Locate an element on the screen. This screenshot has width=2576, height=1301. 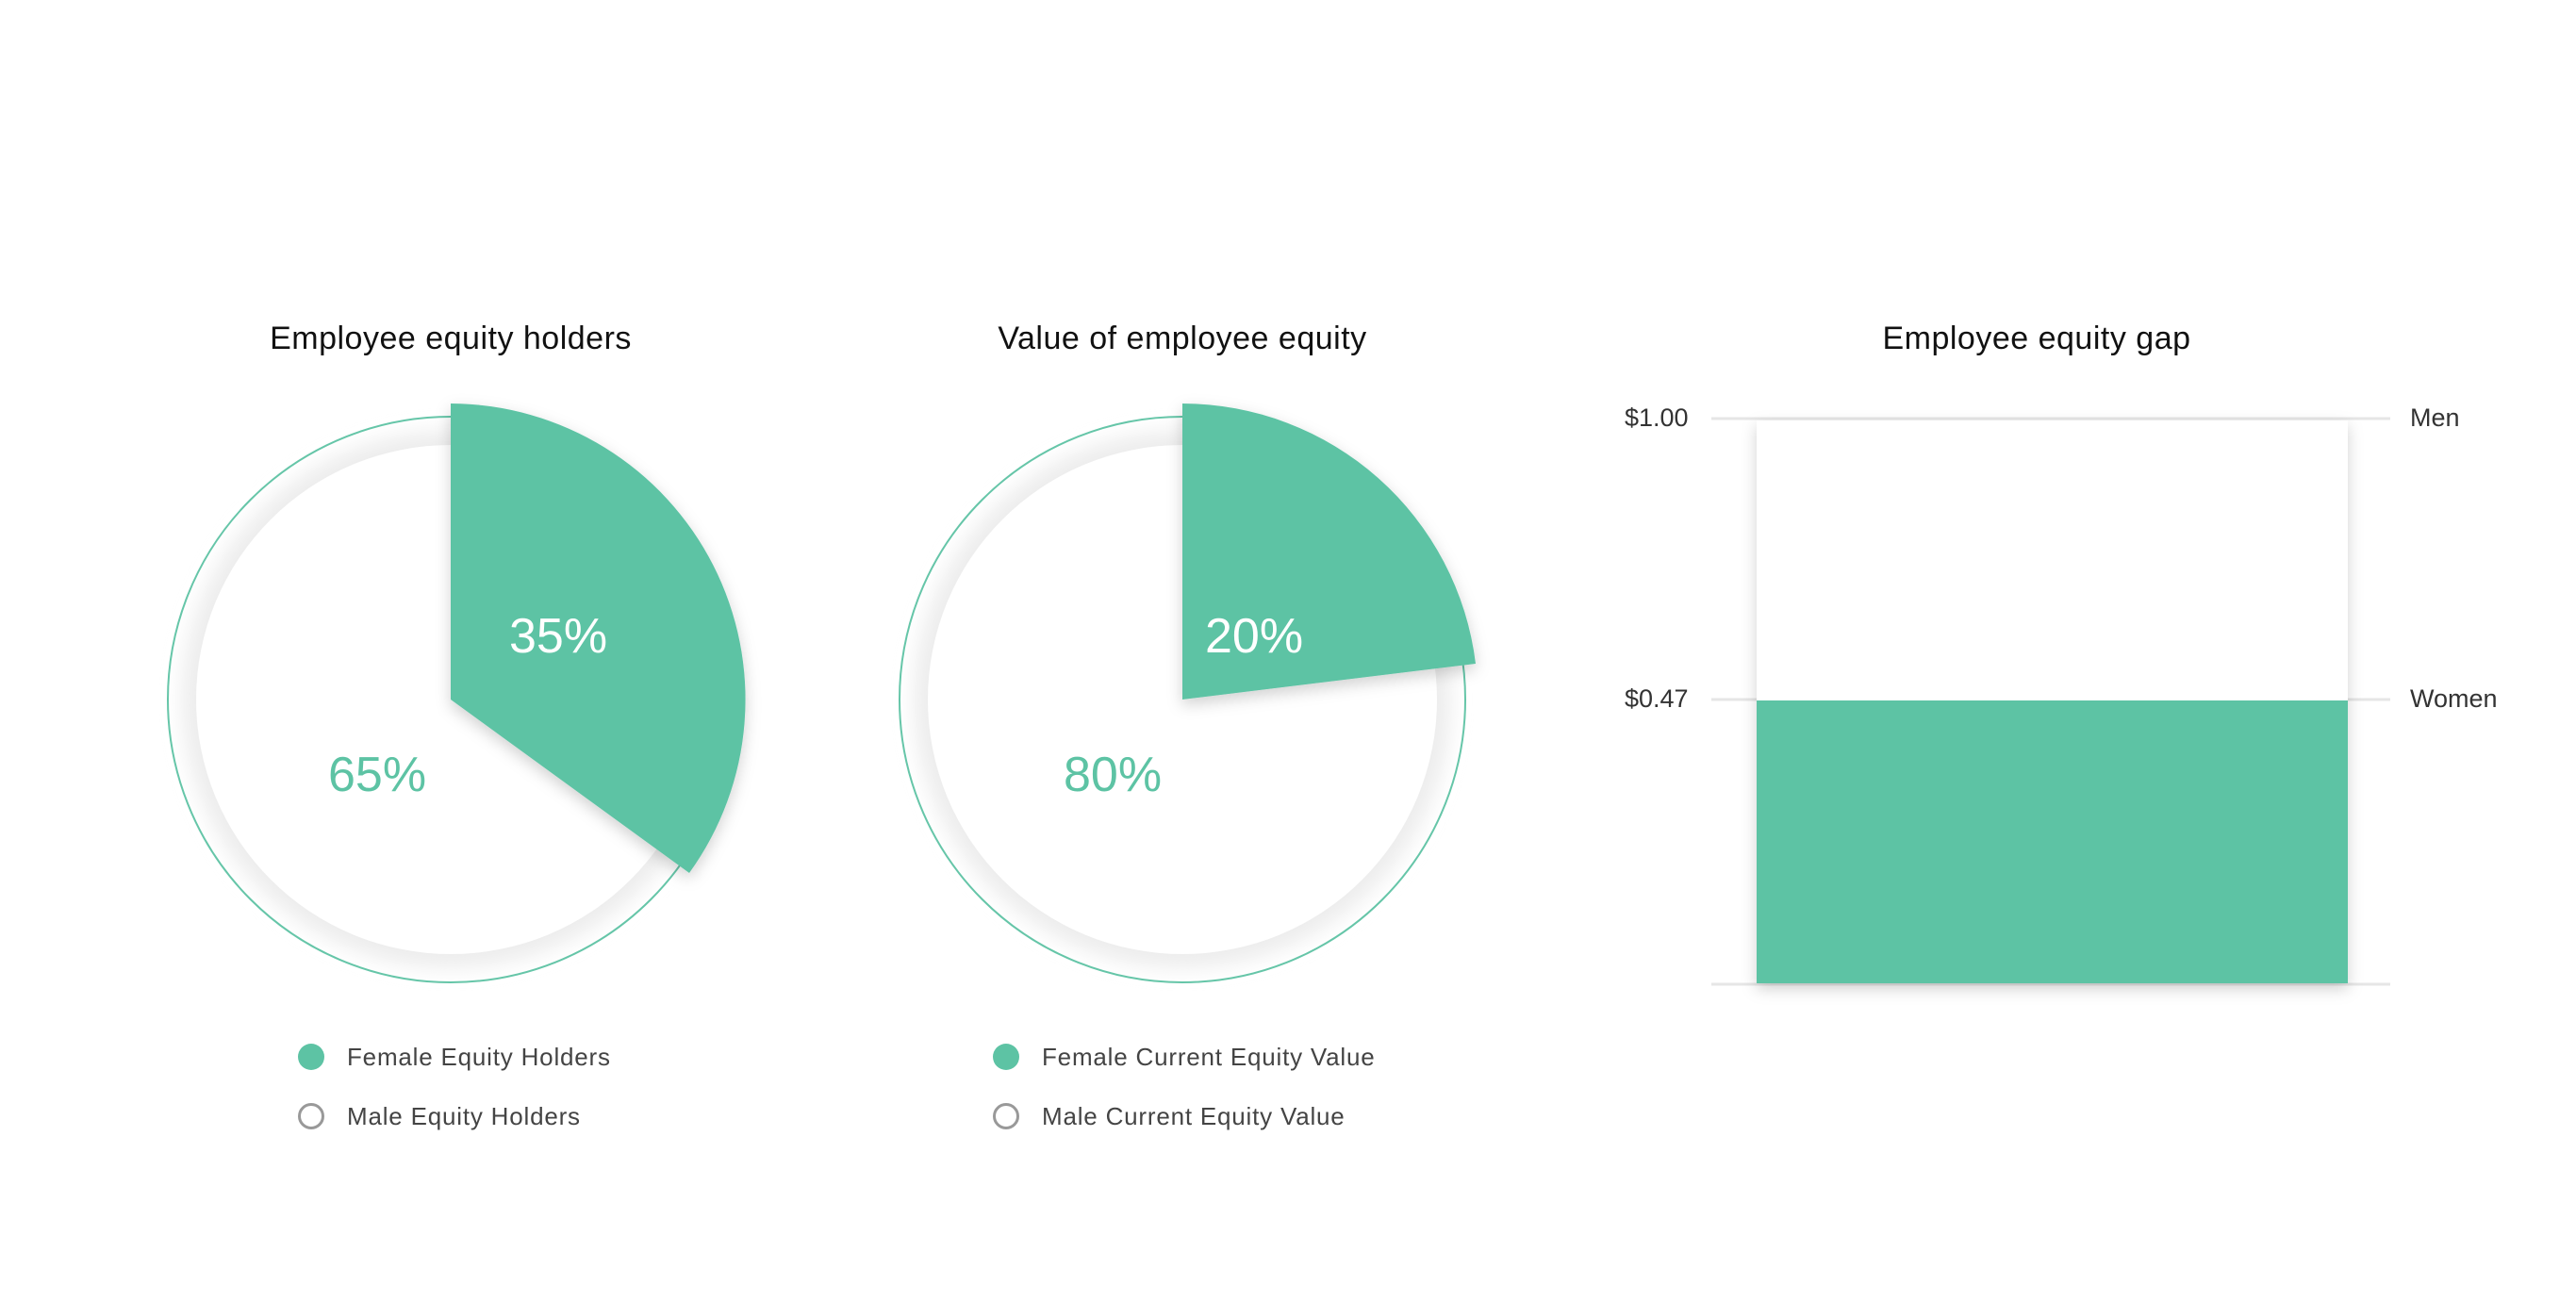
chart-title-equity-holders: Employee equity holders is located at coordinates (451, 339).